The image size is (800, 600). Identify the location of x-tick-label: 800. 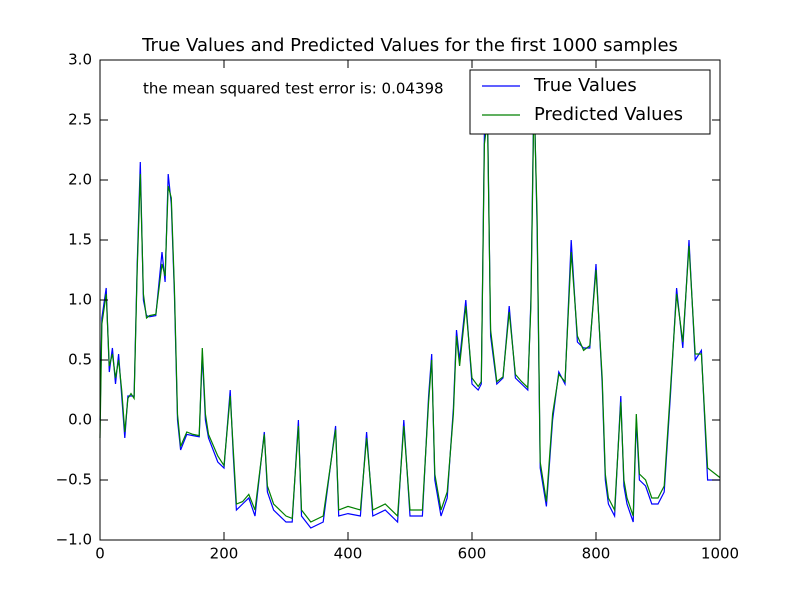
(596, 554).